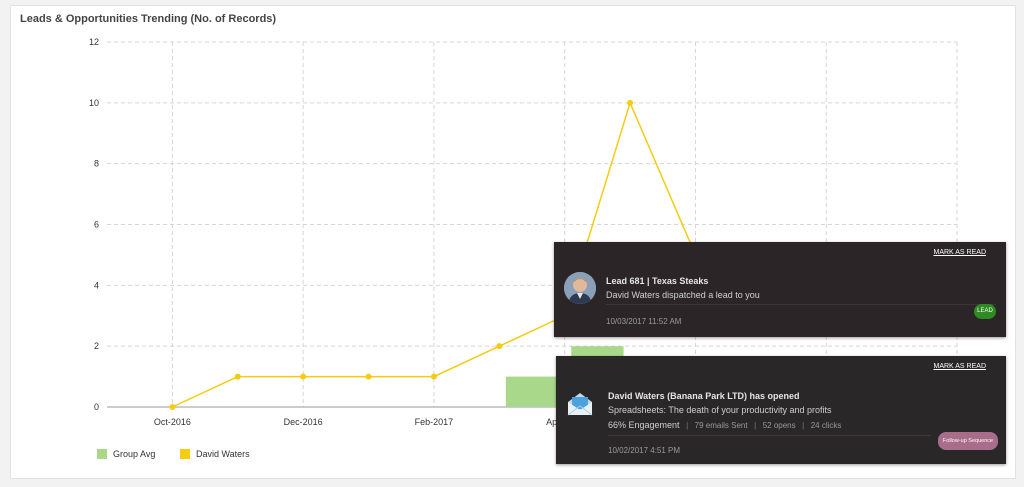  What do you see at coordinates (94, 103) in the screenshot?
I see `y-tick-label: 10` at bounding box center [94, 103].